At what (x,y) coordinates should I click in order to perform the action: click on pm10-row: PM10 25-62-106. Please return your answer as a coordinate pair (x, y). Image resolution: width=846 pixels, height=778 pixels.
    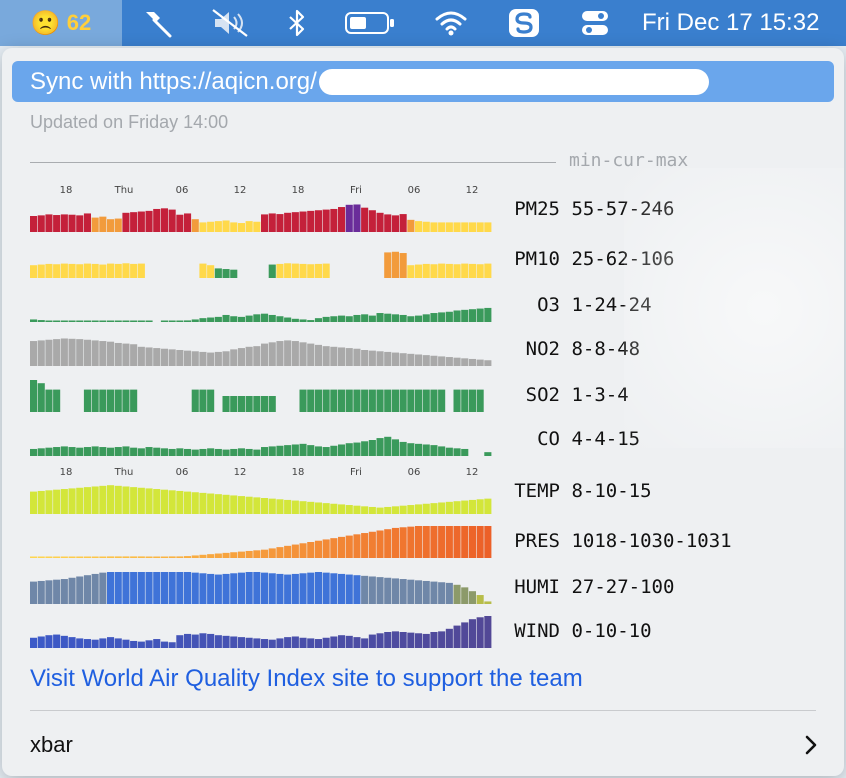
    Looking at the image, I should click on (652, 261).